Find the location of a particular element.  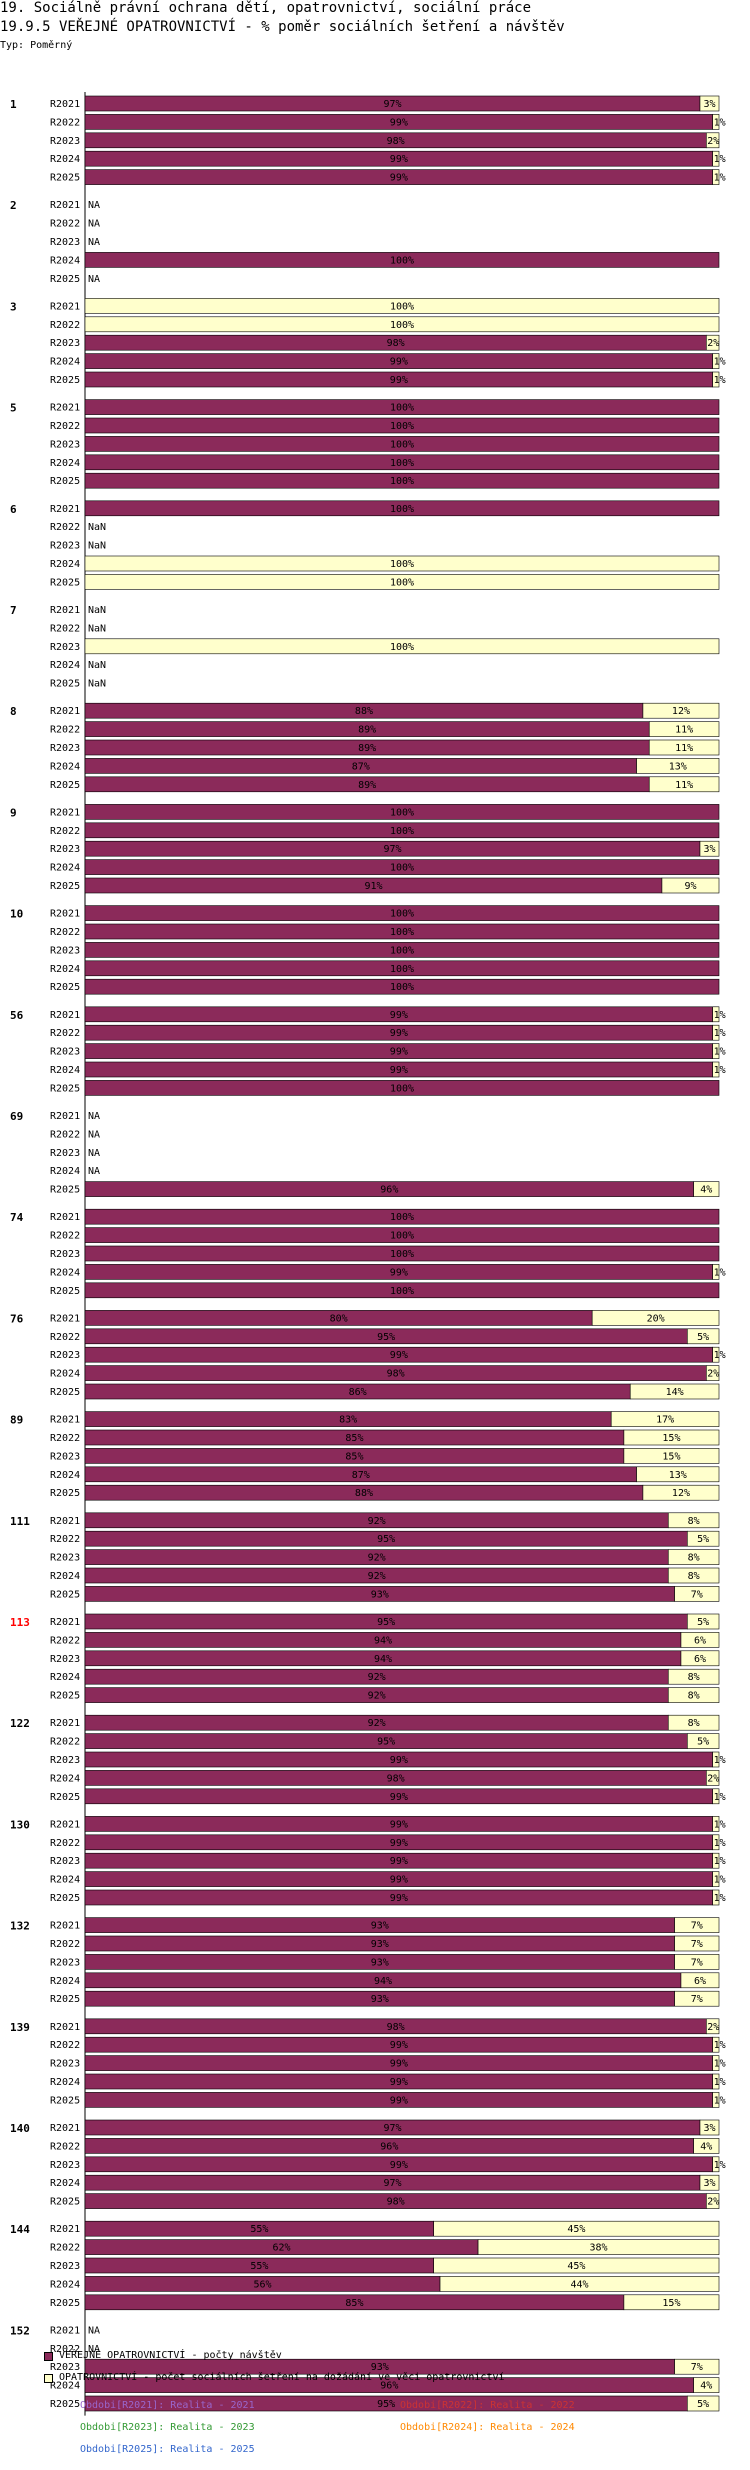

bar-visits-value: 96% is located at coordinates (389, 1190).